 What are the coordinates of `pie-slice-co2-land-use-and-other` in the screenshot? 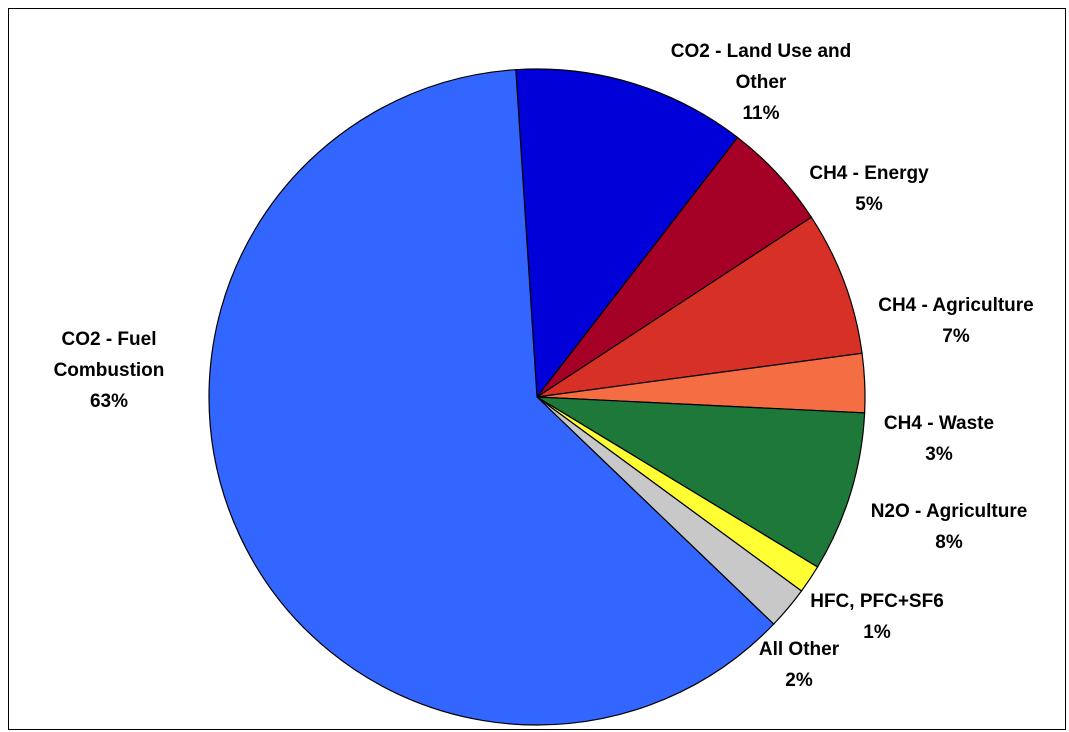 It's located at (627, 233).